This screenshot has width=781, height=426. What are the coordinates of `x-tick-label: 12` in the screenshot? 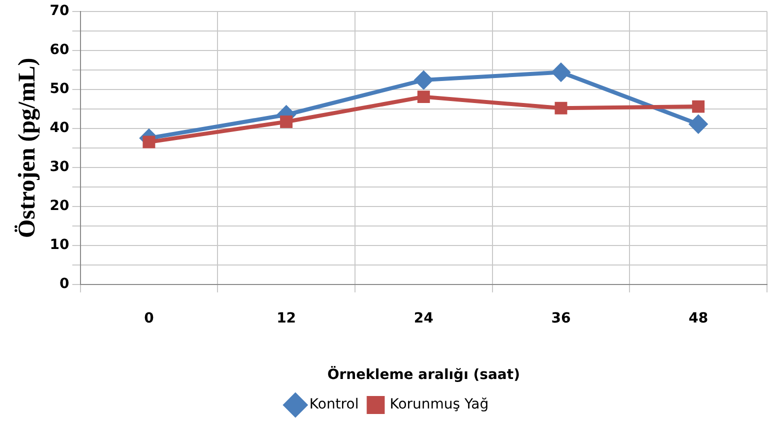 It's located at (286, 318).